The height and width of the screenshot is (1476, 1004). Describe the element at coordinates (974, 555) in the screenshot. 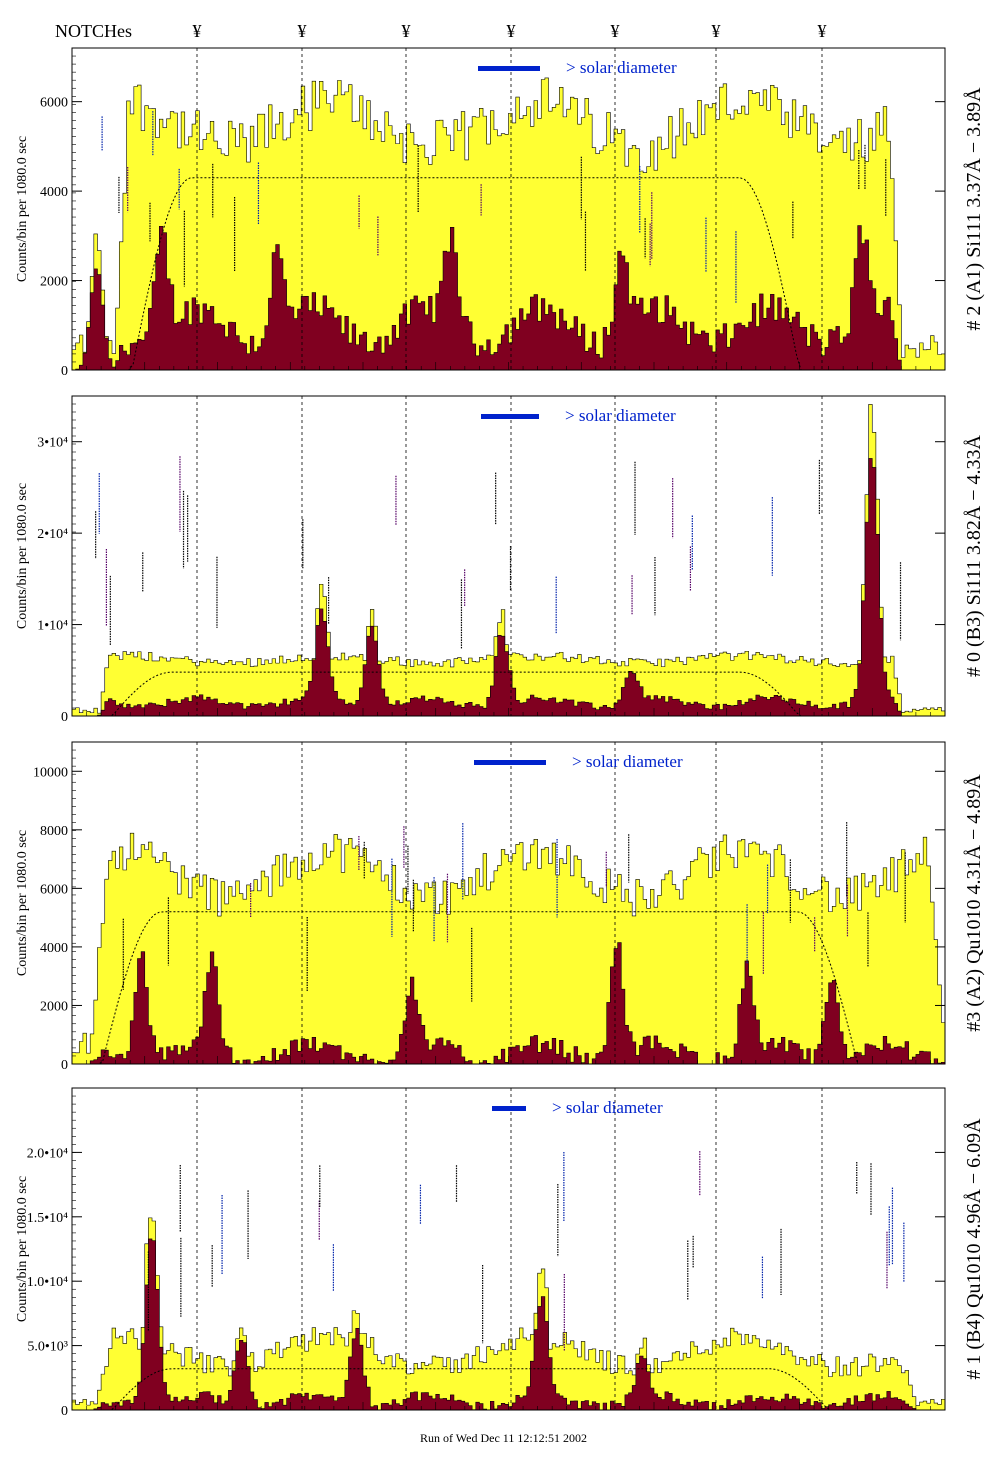

I see `channel-label: # 0 (B3) Si111 3.82Å − 4.33Å` at that location.